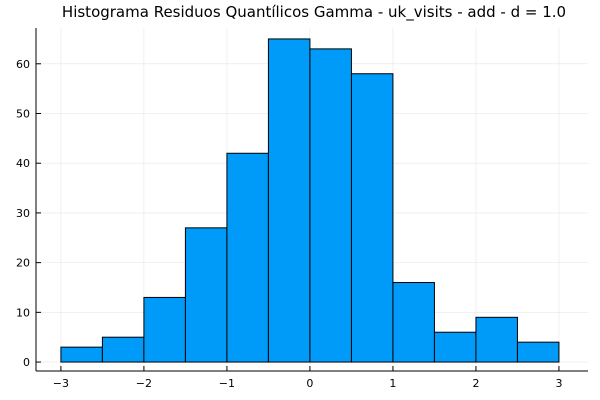 The height and width of the screenshot is (400, 600). I want to click on x-axis-ticks: −3 −2 −1 0 1 2 3, so click(307, 378).